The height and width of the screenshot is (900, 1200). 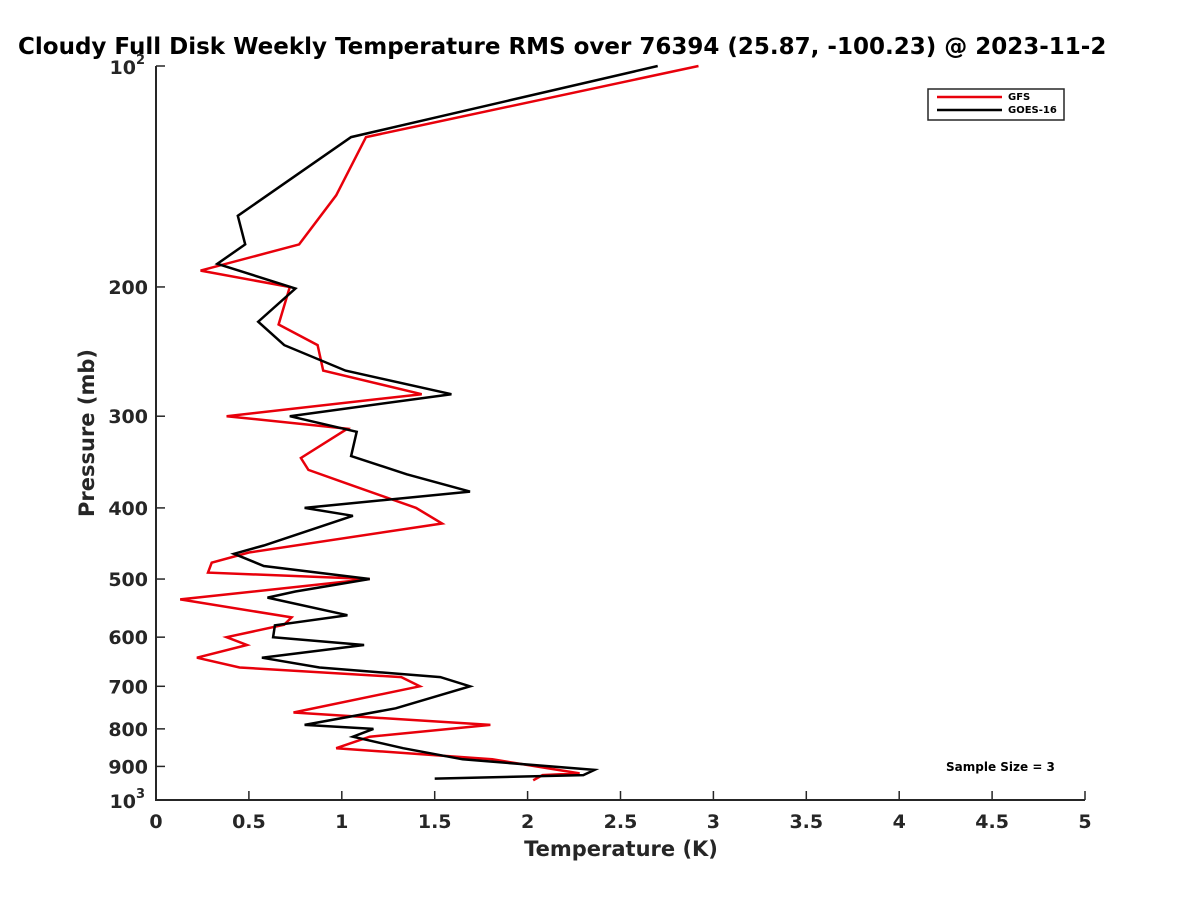 What do you see at coordinates (155, 822) in the screenshot?
I see `x-tick-label: 0` at bounding box center [155, 822].